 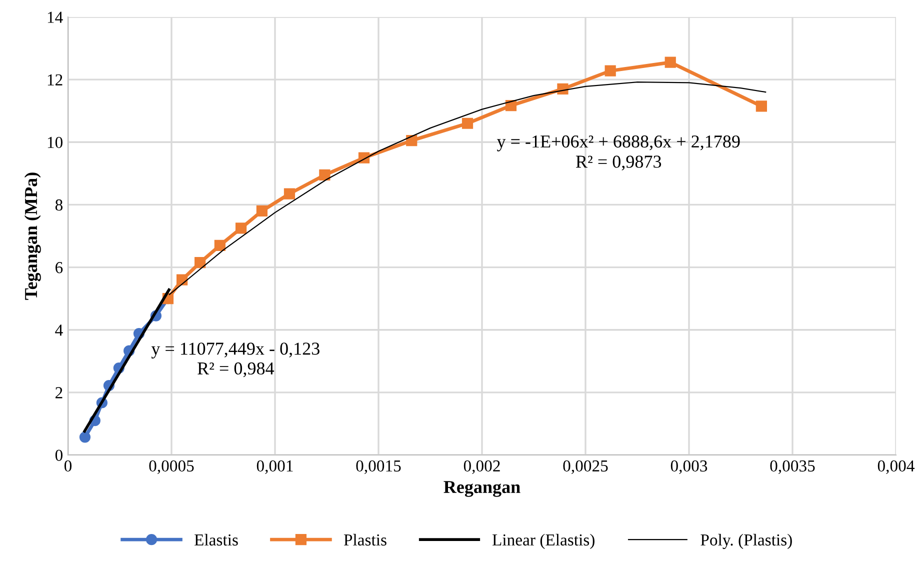 What do you see at coordinates (55, 80) in the screenshot?
I see `y-tick-label: 12` at bounding box center [55, 80].